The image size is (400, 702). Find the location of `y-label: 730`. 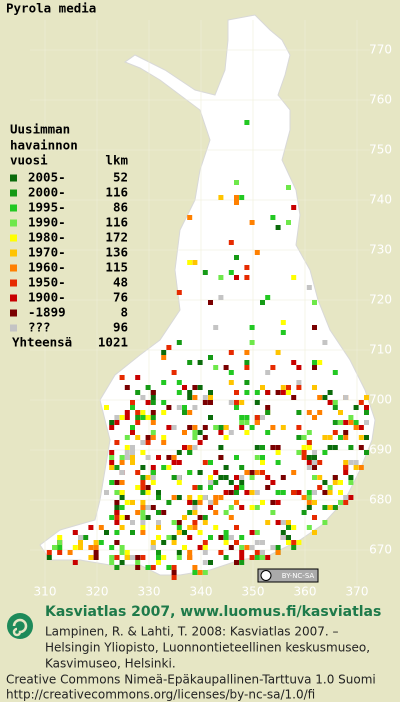

y-label: 730 is located at coordinates (380, 250).